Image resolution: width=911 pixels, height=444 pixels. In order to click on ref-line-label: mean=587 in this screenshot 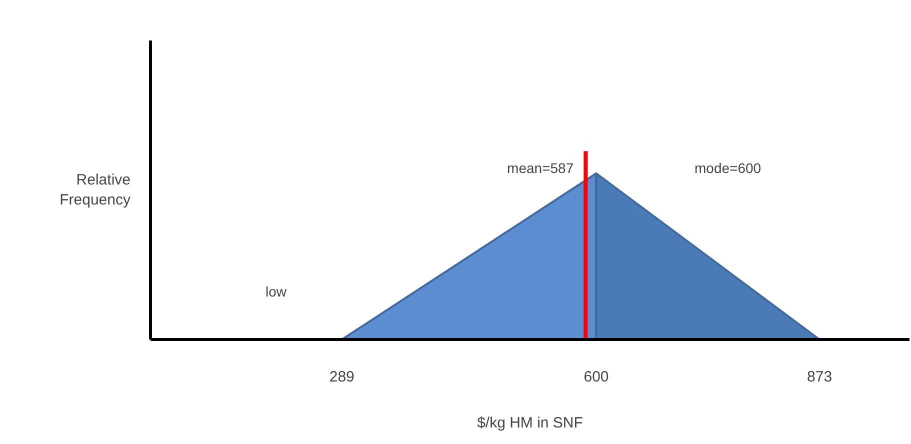, I will do `click(540, 168)`.